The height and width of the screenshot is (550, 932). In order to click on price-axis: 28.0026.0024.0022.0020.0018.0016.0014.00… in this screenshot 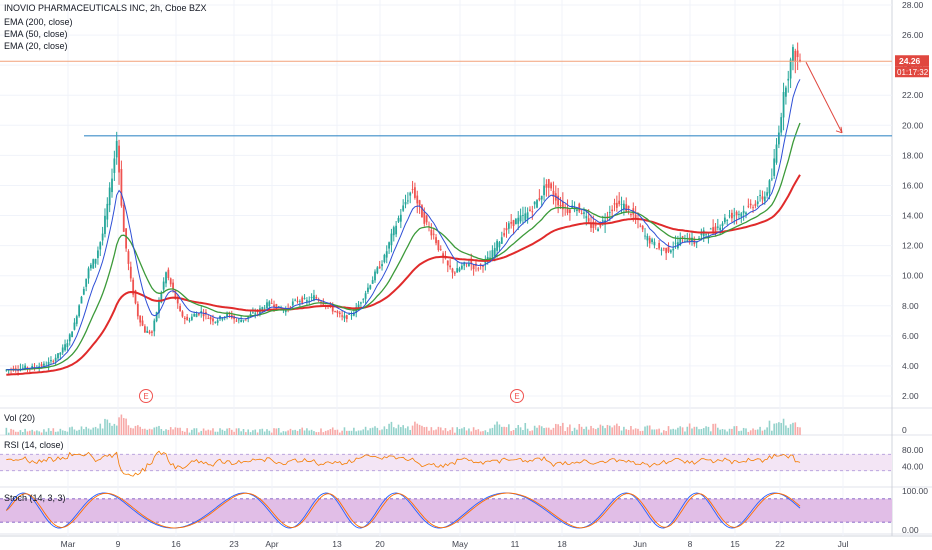, I will do `click(912, 267)`.